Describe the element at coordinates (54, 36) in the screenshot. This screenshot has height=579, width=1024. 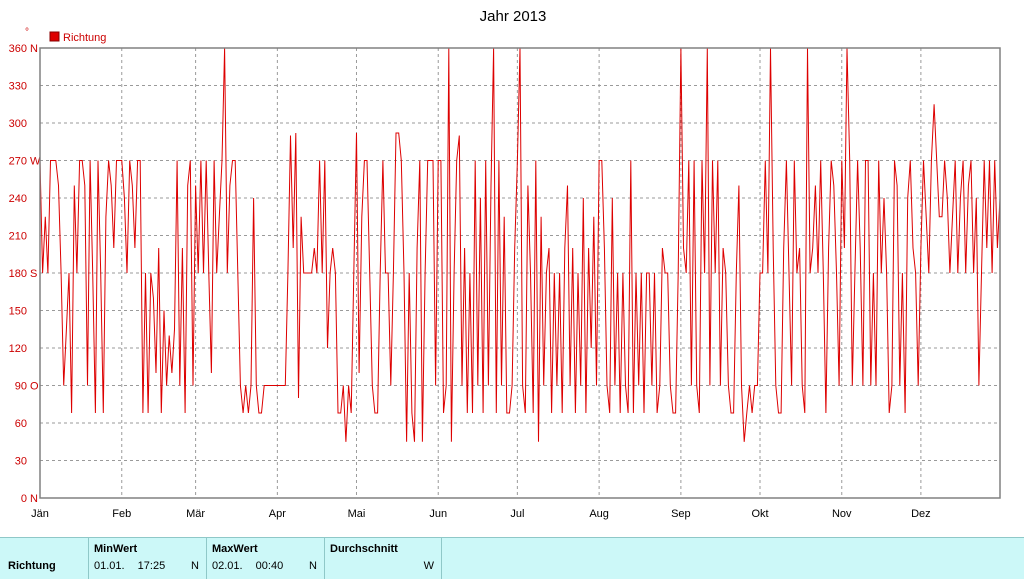
I see `legend-swatch` at that location.